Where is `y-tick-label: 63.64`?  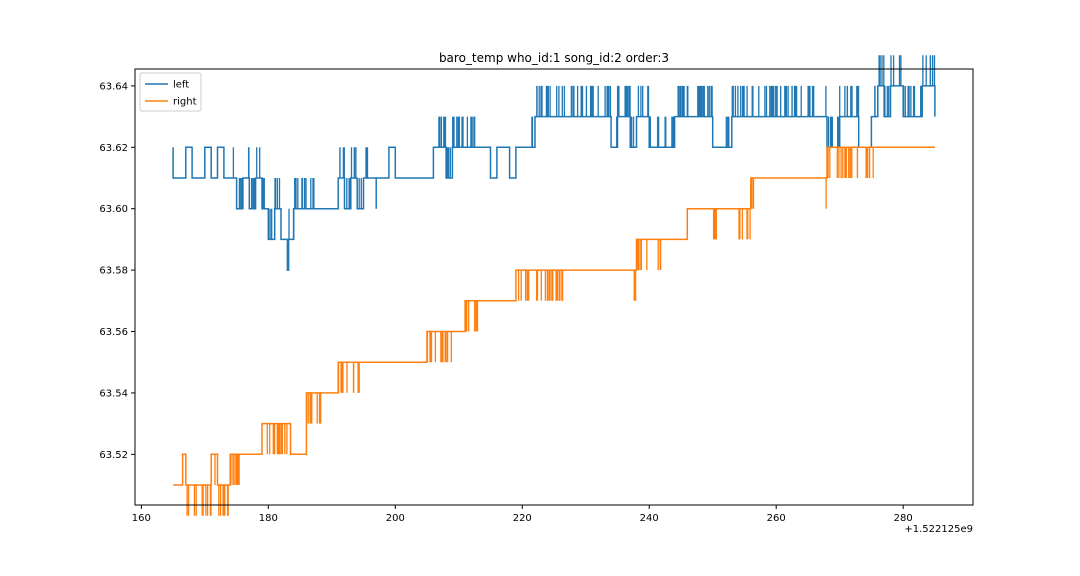
y-tick-label: 63.64 is located at coordinates (113, 86).